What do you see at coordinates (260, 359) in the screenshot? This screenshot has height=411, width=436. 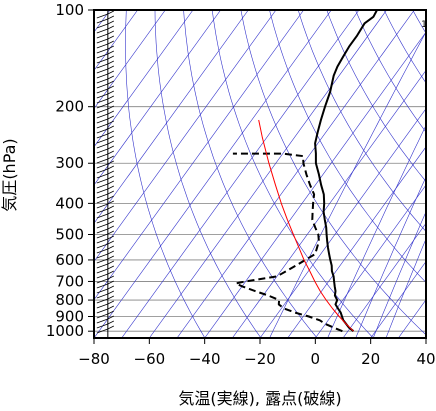 I see `x-tick-label: −20` at bounding box center [260, 359].